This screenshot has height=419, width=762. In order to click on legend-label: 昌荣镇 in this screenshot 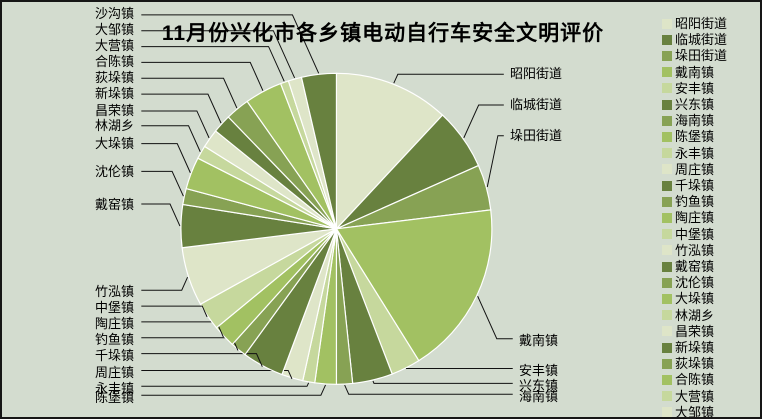, I will do `click(695, 331)`.